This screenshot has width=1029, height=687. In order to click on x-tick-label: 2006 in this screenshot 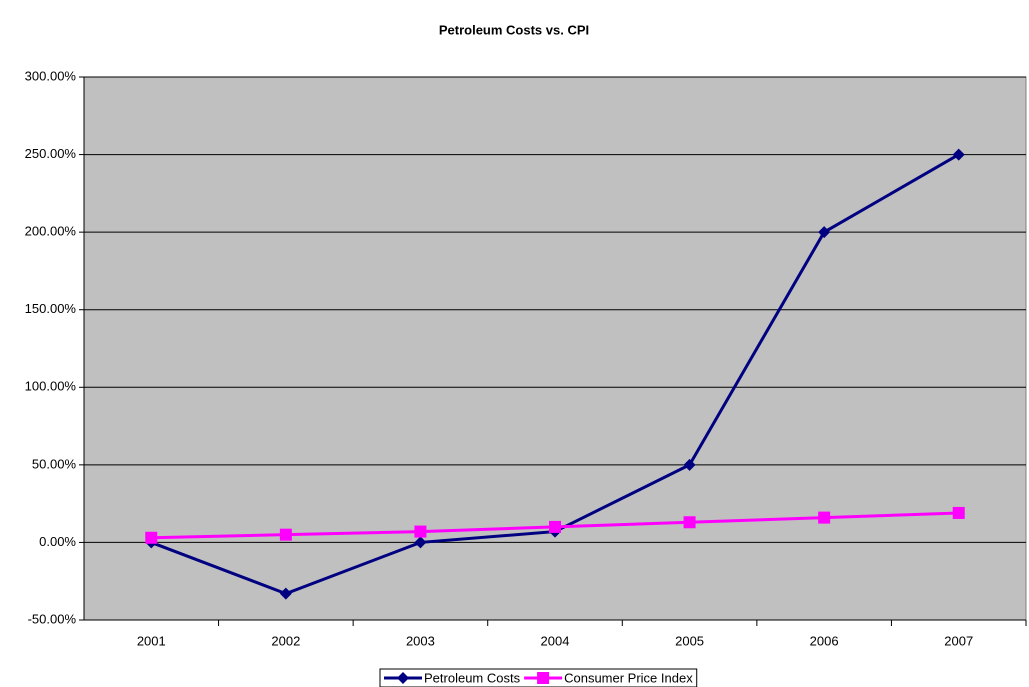, I will do `click(824, 640)`.